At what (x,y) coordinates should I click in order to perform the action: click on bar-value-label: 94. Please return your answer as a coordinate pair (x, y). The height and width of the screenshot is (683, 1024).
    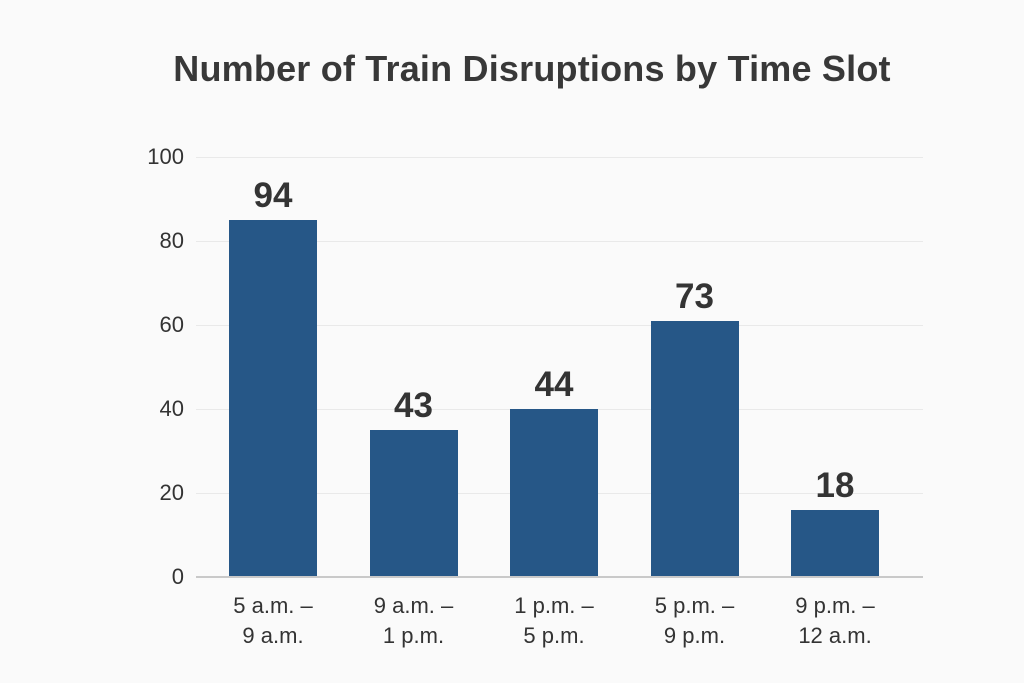
    Looking at the image, I should click on (273, 195).